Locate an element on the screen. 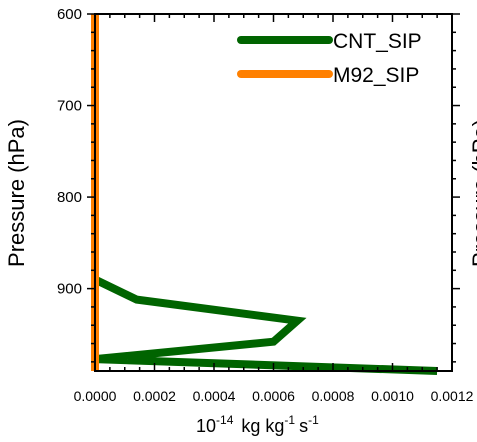 This screenshot has width=477, height=442. y-axis-title-right: Pressure (hPa) is located at coordinates (472, 193).